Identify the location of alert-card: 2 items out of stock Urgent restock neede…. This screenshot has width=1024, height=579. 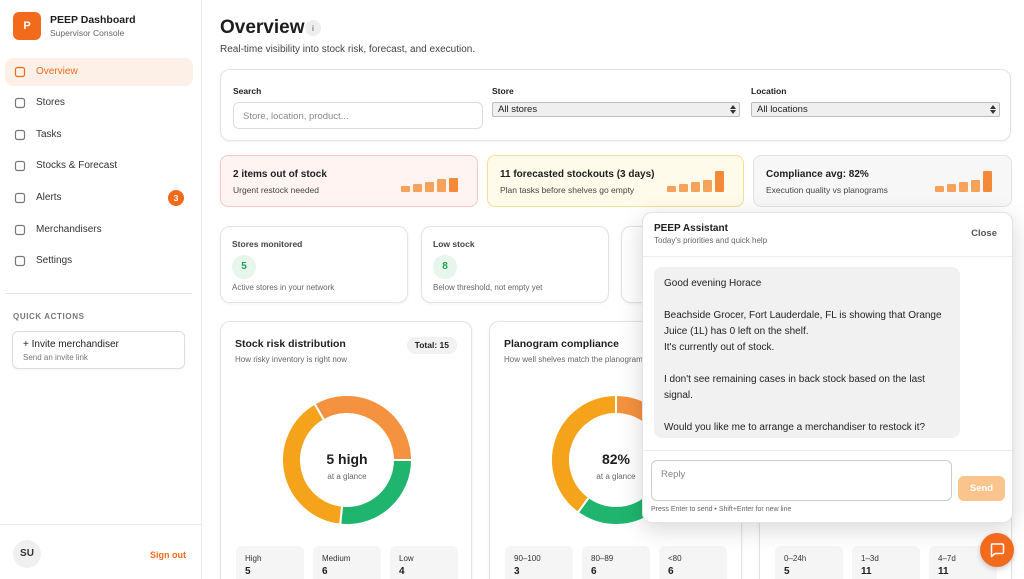
(349, 181).